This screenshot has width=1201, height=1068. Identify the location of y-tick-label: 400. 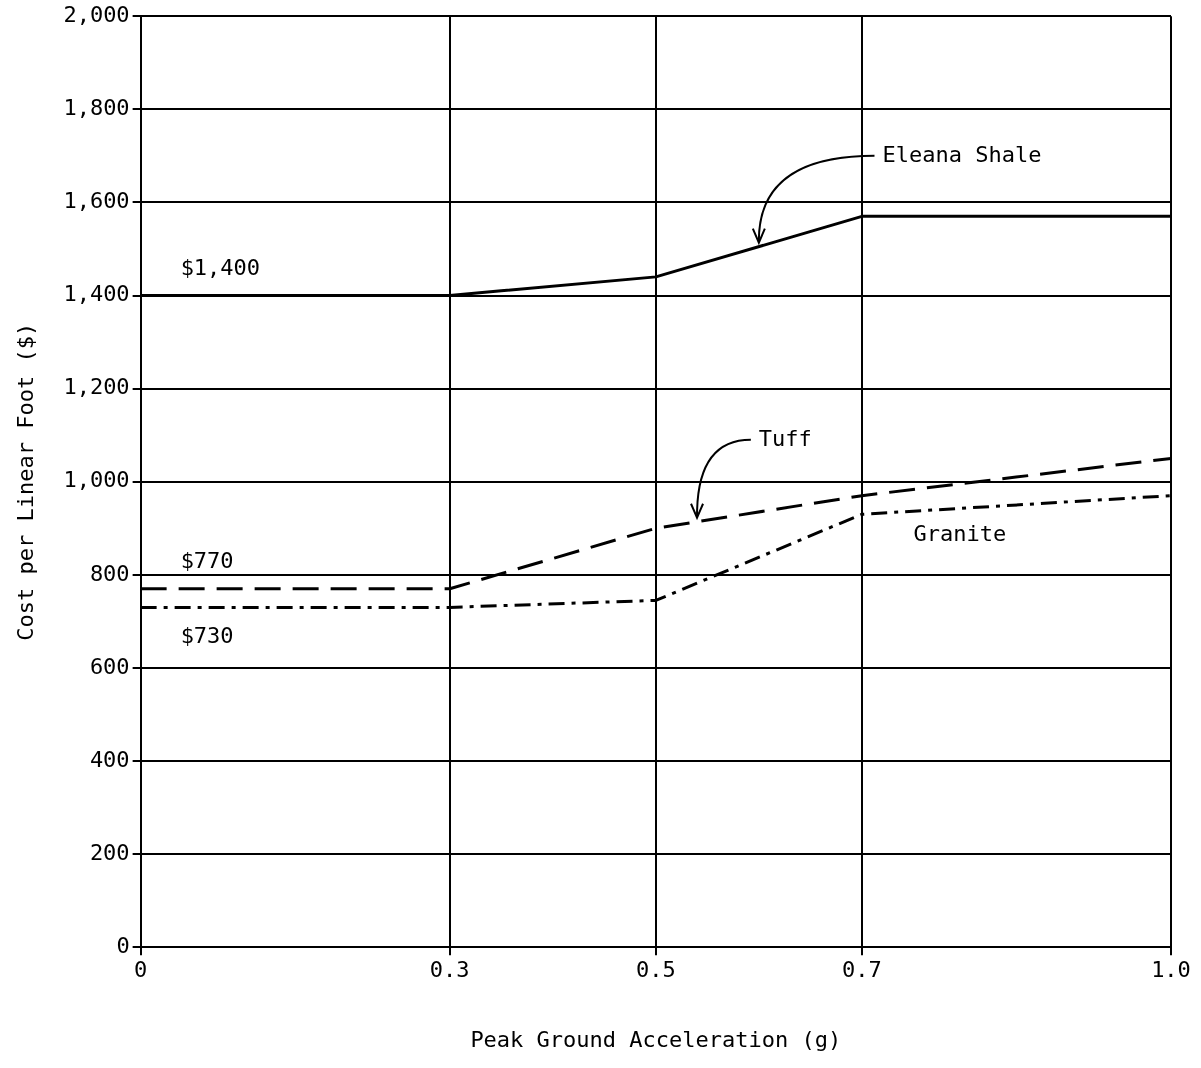
(109, 759).